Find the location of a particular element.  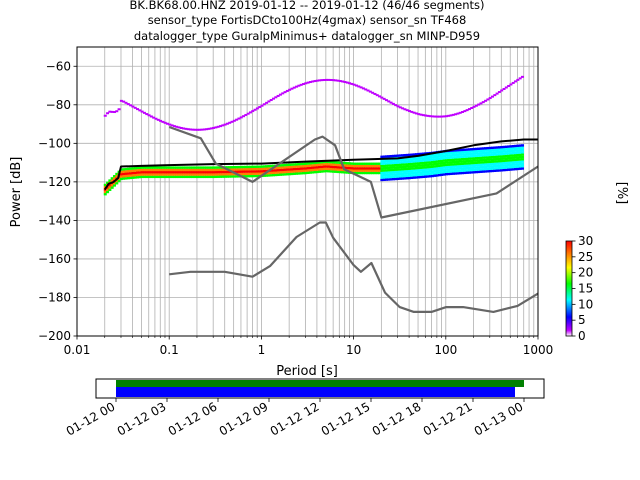

x-tick-label: 1 is located at coordinates (262, 350).